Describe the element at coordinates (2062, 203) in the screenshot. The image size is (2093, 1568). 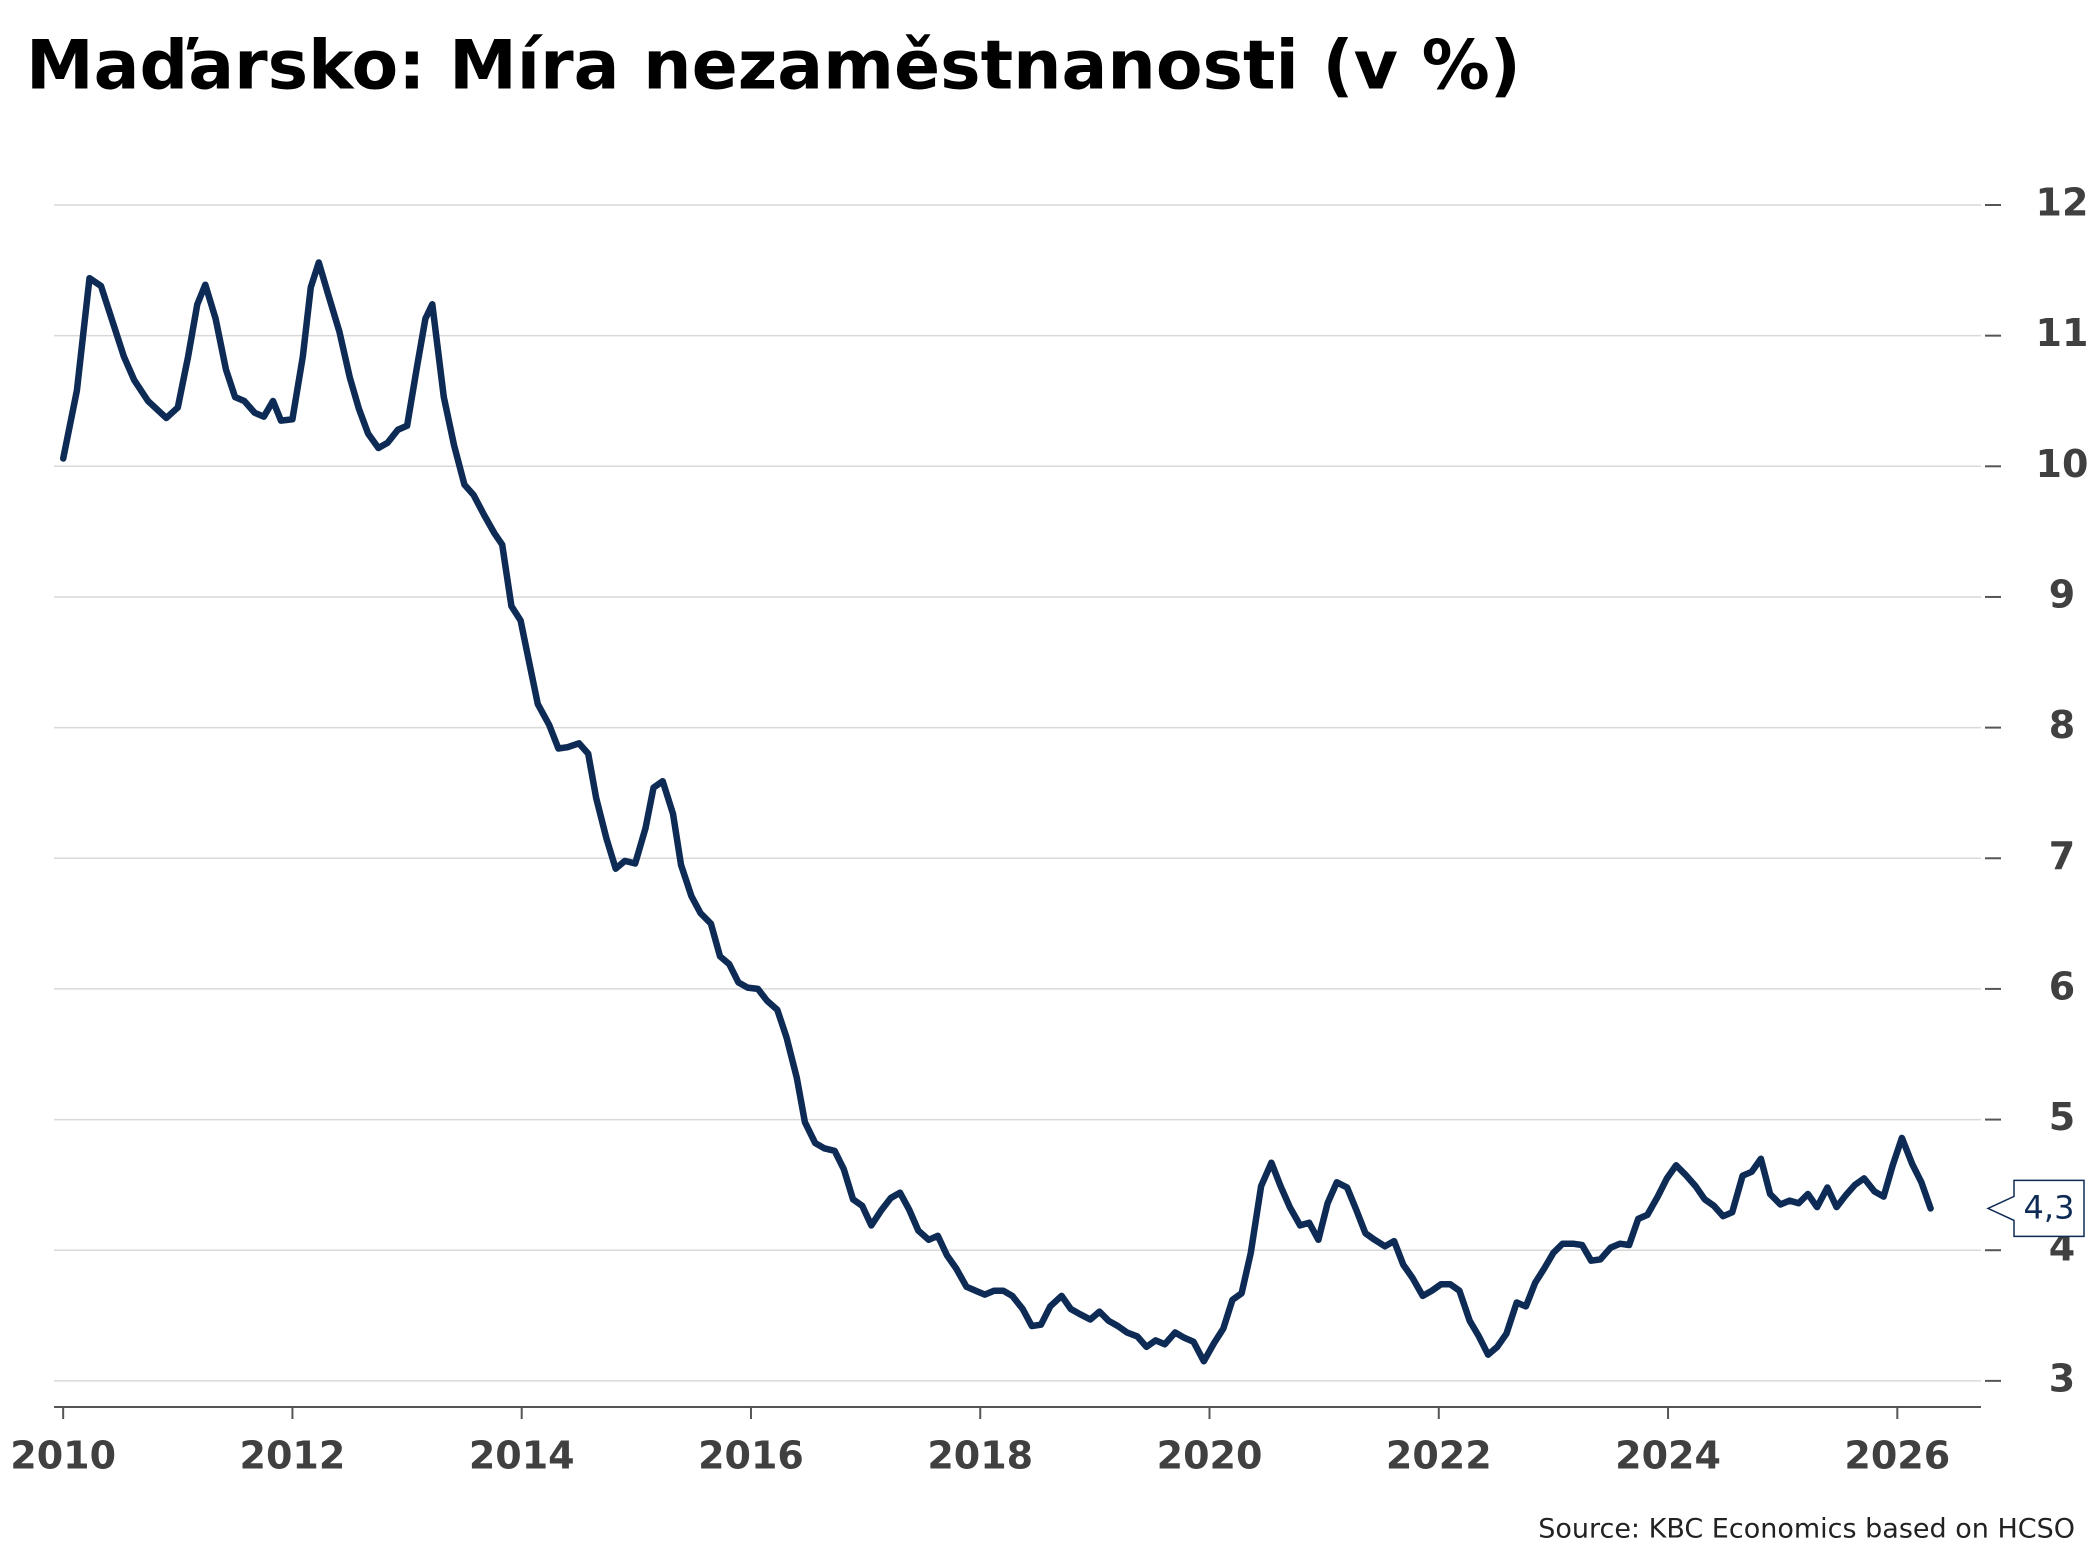
I see `y-tick-label: 12` at that location.